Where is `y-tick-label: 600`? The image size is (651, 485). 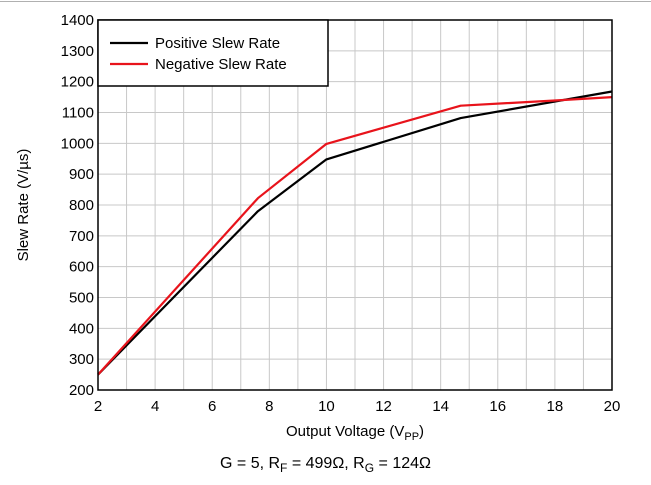 y-tick-label: 600 is located at coordinates (81, 267).